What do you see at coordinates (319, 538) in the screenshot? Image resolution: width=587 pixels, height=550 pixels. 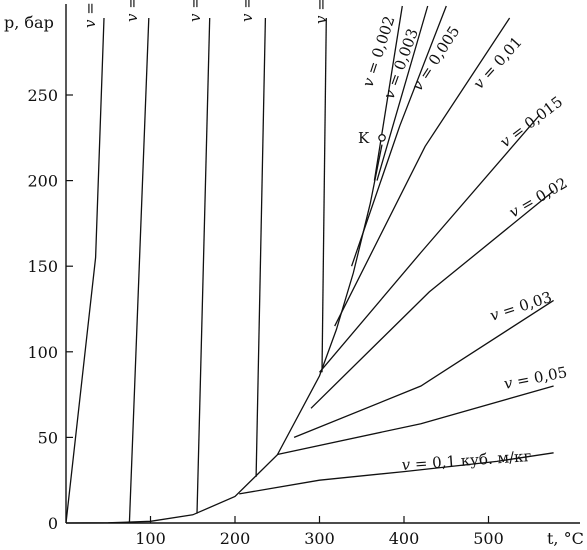 I see `x-tick-label: 300` at bounding box center [319, 538].